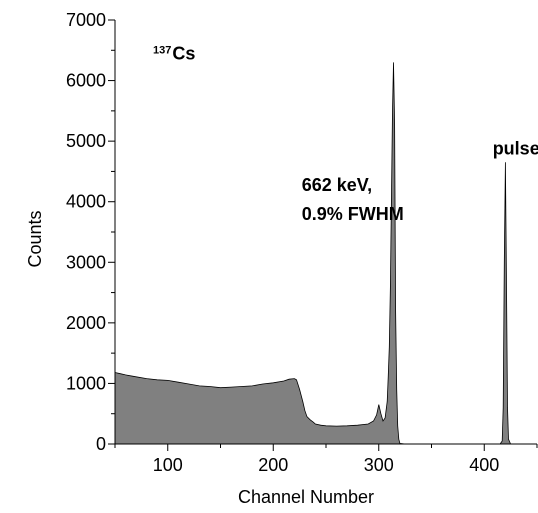  I want to click on y-tick-label: 4000, so click(86, 202).